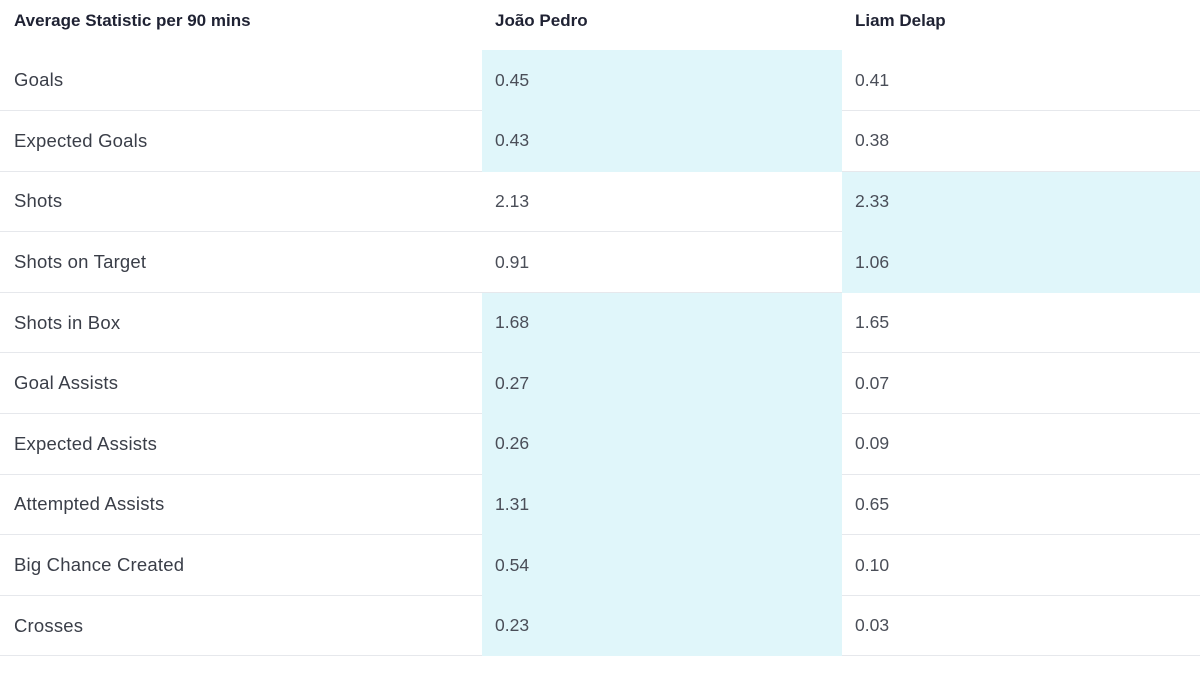 The width and height of the screenshot is (1200, 680). I want to click on stat-label: Expected Goals, so click(241, 141).